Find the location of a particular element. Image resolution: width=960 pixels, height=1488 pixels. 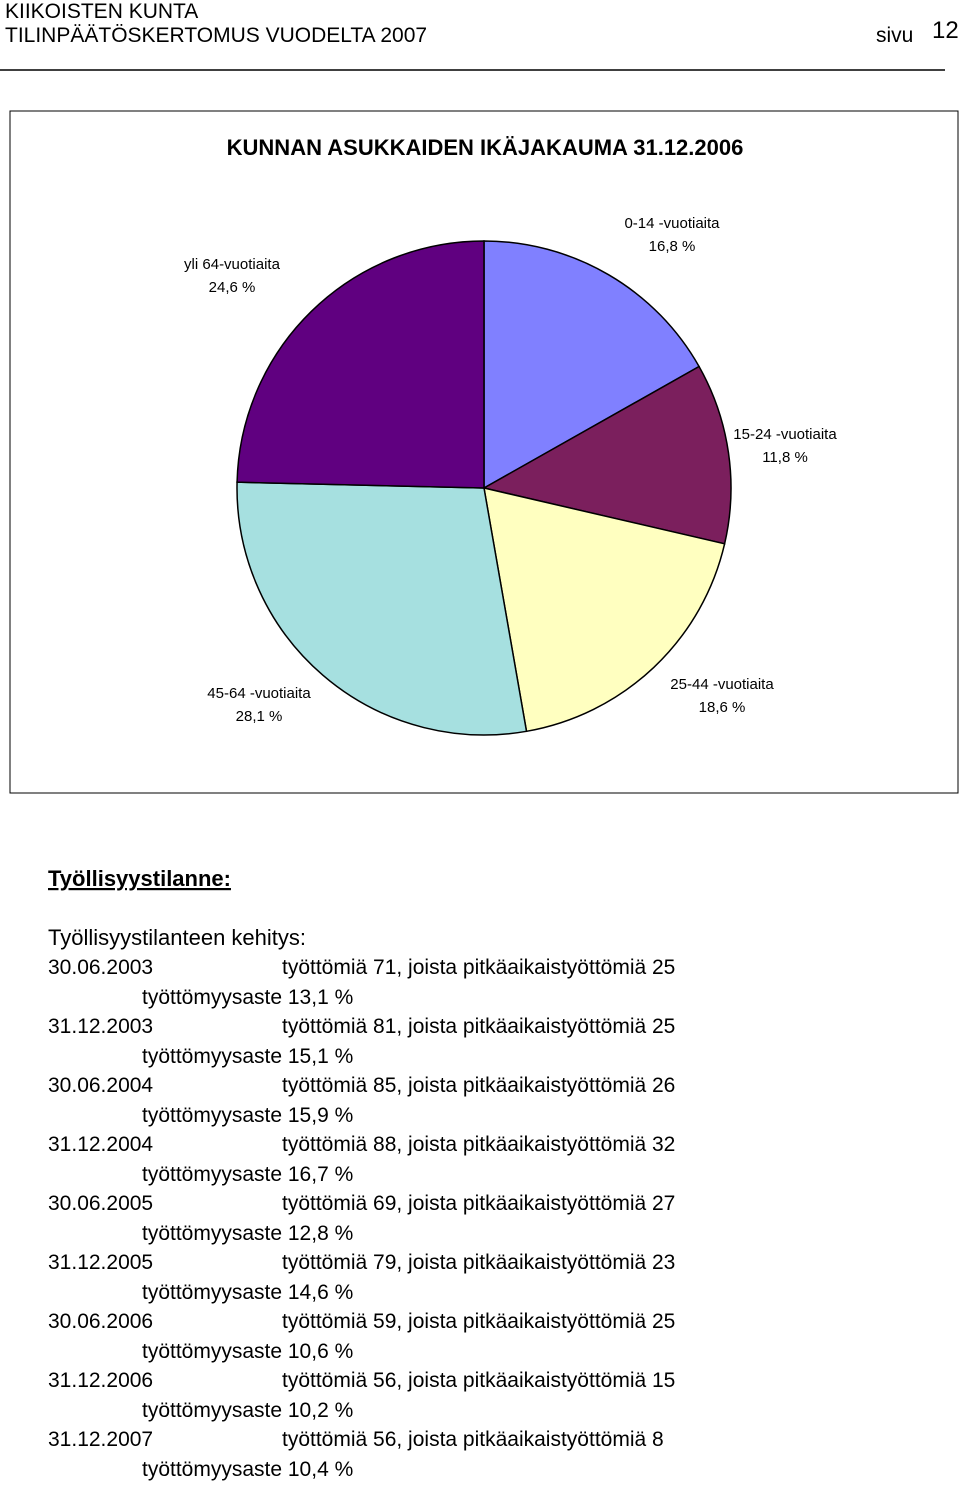

entry-rate: työttömyysaste 10,4 % is located at coordinates (247, 1469).